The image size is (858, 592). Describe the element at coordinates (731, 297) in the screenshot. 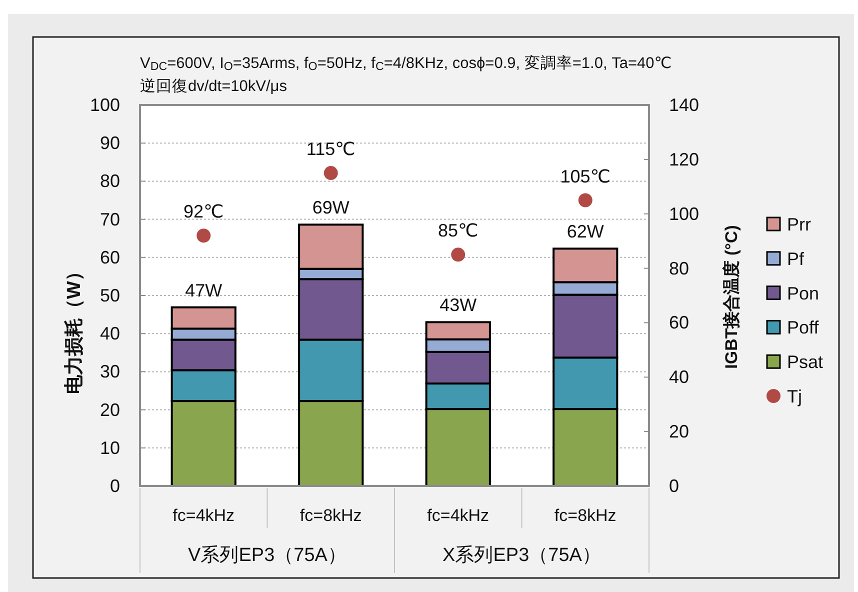

I see `y2-axis-title: IGBT接合温度 (°C)` at that location.